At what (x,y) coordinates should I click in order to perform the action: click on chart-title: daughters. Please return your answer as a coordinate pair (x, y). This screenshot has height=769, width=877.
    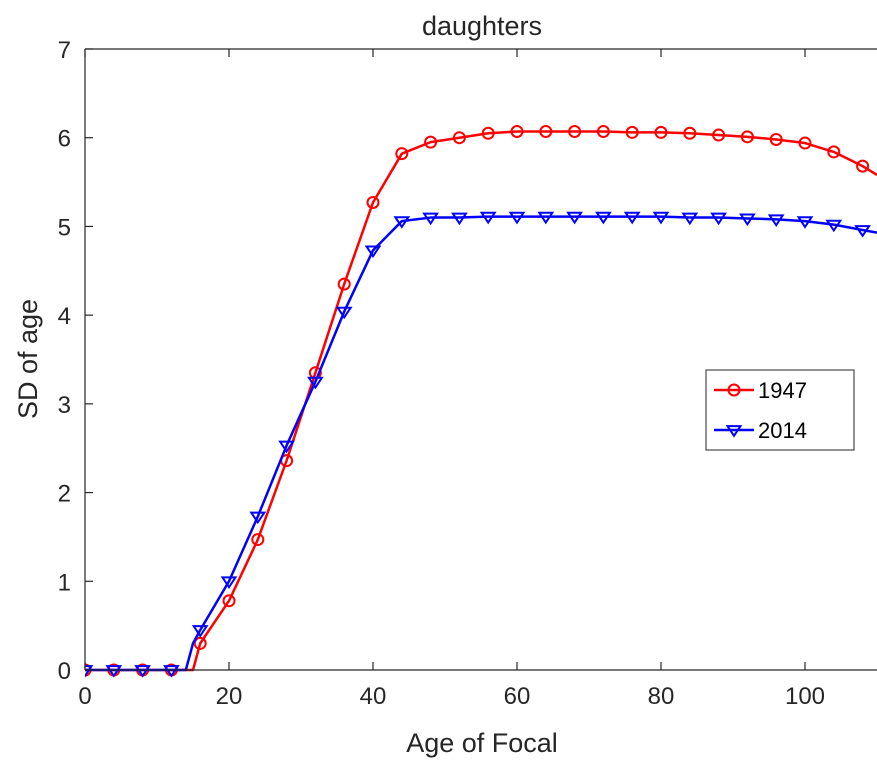
    Looking at the image, I should click on (482, 26).